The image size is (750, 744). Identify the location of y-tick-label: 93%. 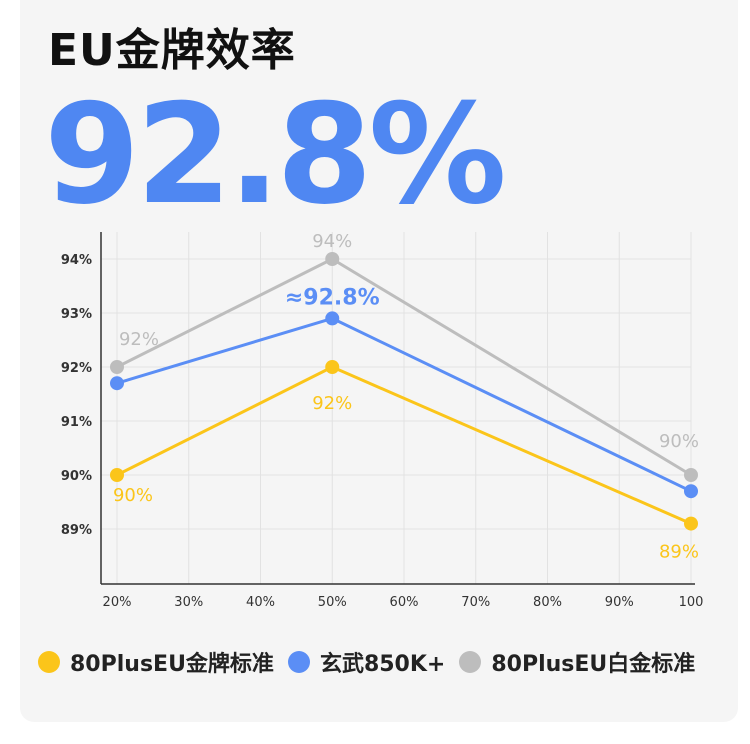
(76, 314).